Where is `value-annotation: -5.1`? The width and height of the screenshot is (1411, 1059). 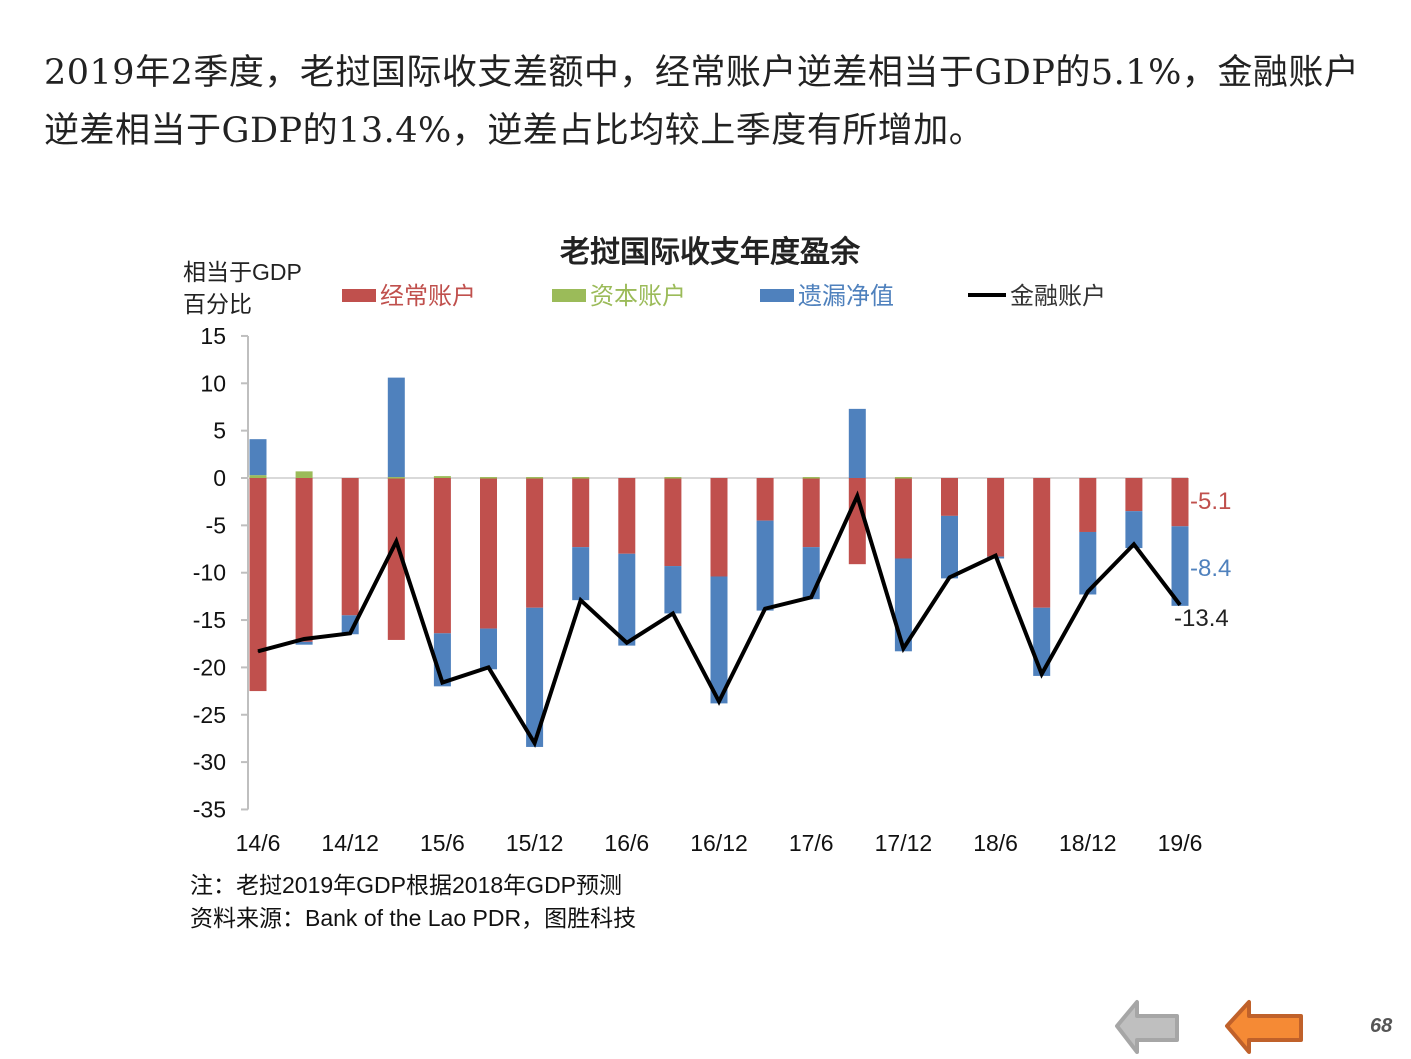 value-annotation: -5.1 is located at coordinates (1210, 501).